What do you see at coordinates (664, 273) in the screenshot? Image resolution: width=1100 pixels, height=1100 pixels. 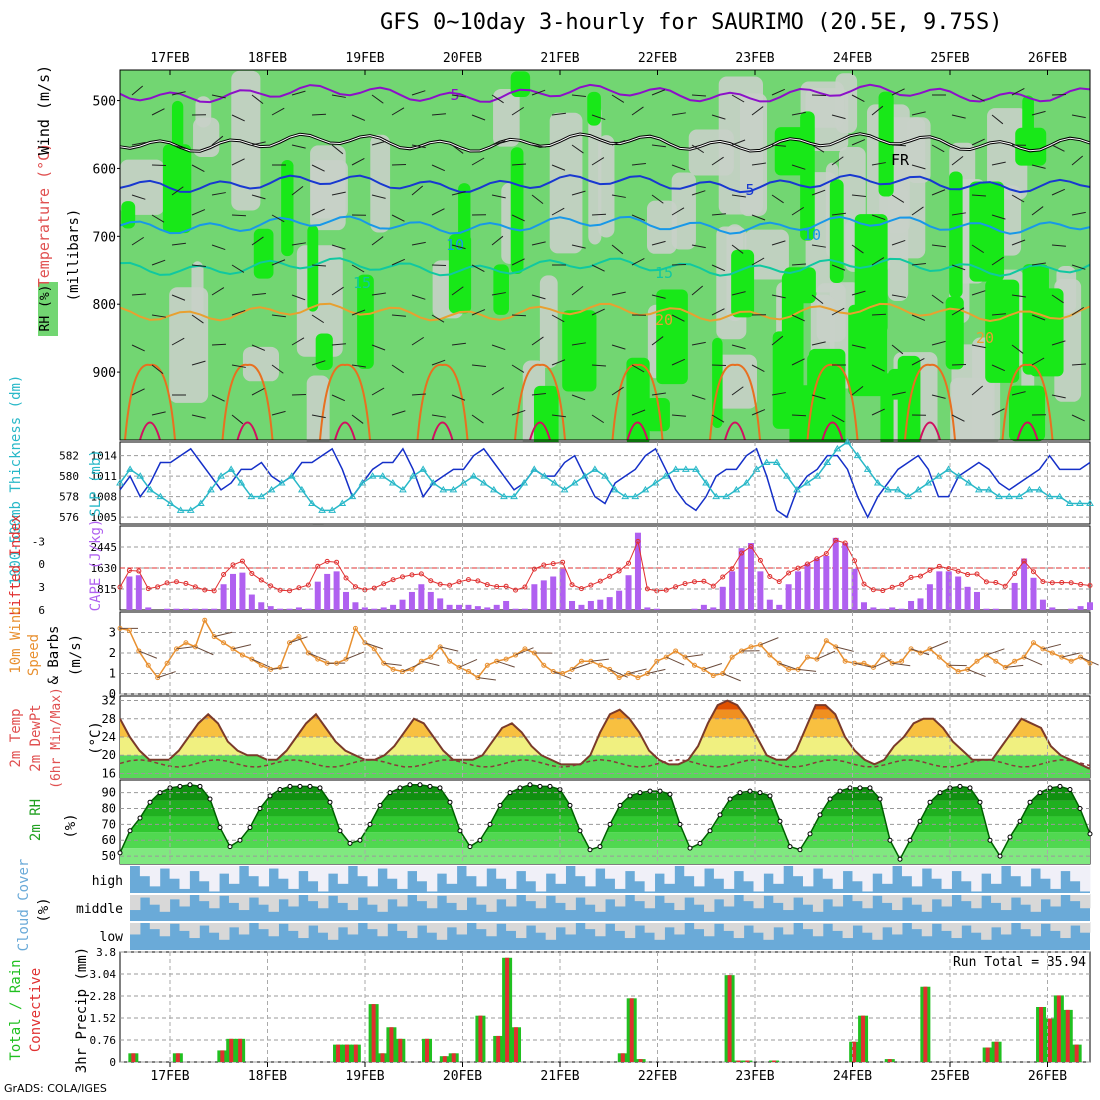 I see `contour-label: 15` at bounding box center [664, 273].